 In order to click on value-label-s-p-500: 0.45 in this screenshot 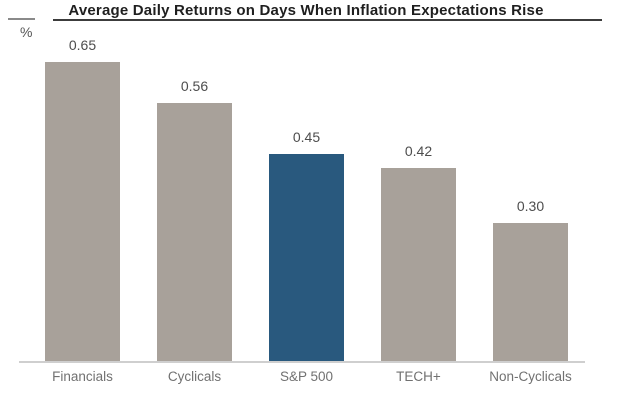, I will do `click(306, 137)`.